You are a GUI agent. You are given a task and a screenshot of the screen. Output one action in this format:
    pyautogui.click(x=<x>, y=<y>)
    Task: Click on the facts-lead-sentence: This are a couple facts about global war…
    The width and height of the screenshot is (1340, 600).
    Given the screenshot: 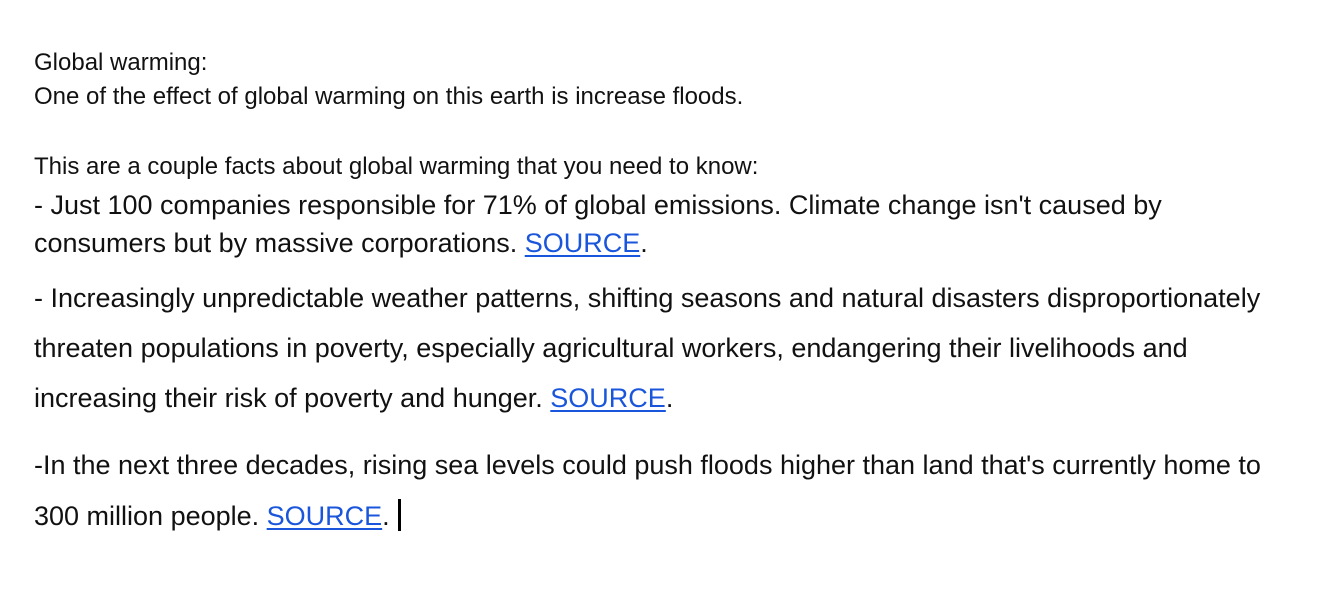 What is the action you would take?
    pyautogui.click(x=396, y=166)
    